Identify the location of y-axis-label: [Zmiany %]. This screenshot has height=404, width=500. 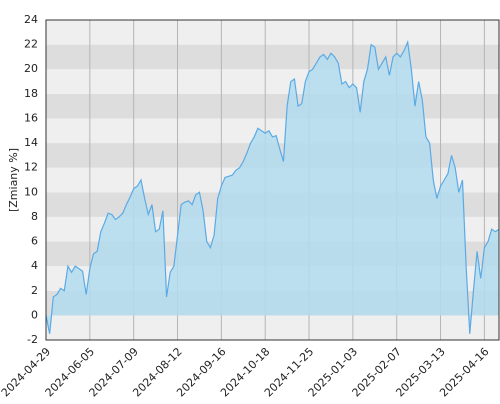
(13, 180).